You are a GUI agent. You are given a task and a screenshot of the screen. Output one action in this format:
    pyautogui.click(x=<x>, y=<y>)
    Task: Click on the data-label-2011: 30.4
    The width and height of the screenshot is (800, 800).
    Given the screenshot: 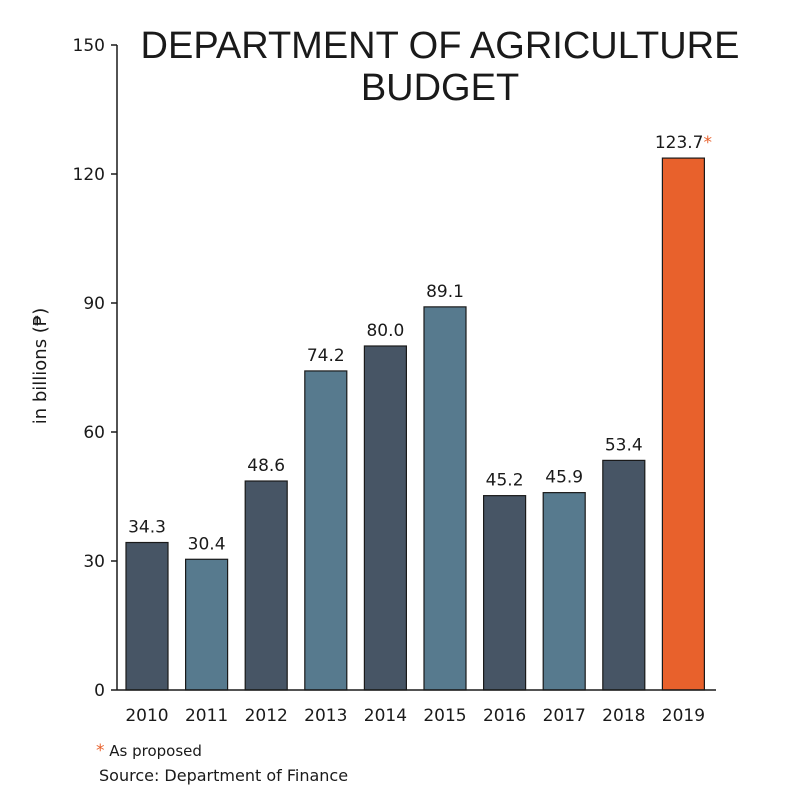 What is the action you would take?
    pyautogui.click(x=207, y=544)
    